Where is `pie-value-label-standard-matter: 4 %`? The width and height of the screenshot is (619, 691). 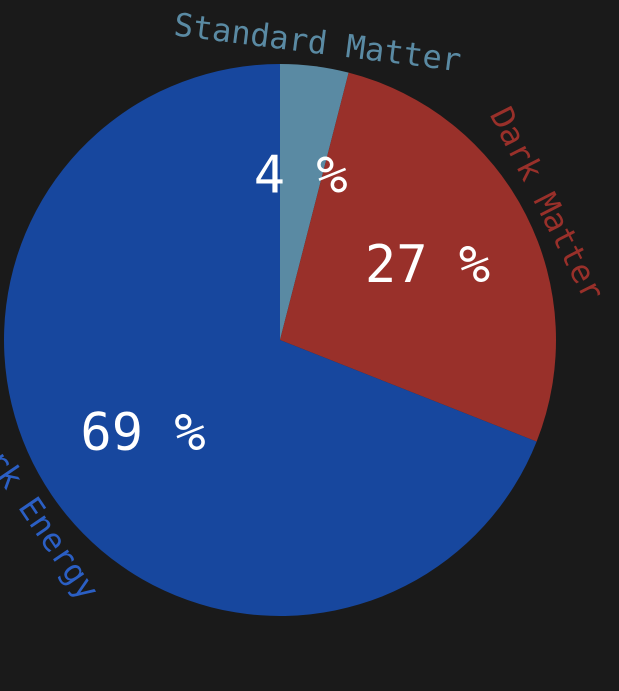
pie-value-label-standard-matter: 4 % is located at coordinates (301, 176).